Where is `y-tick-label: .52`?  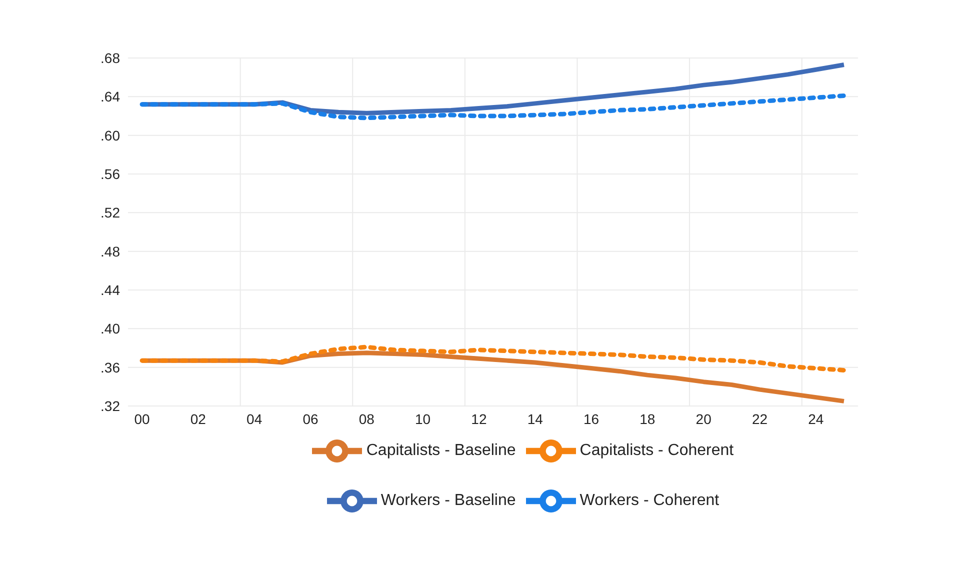 y-tick-label: .52 is located at coordinates (110, 212).